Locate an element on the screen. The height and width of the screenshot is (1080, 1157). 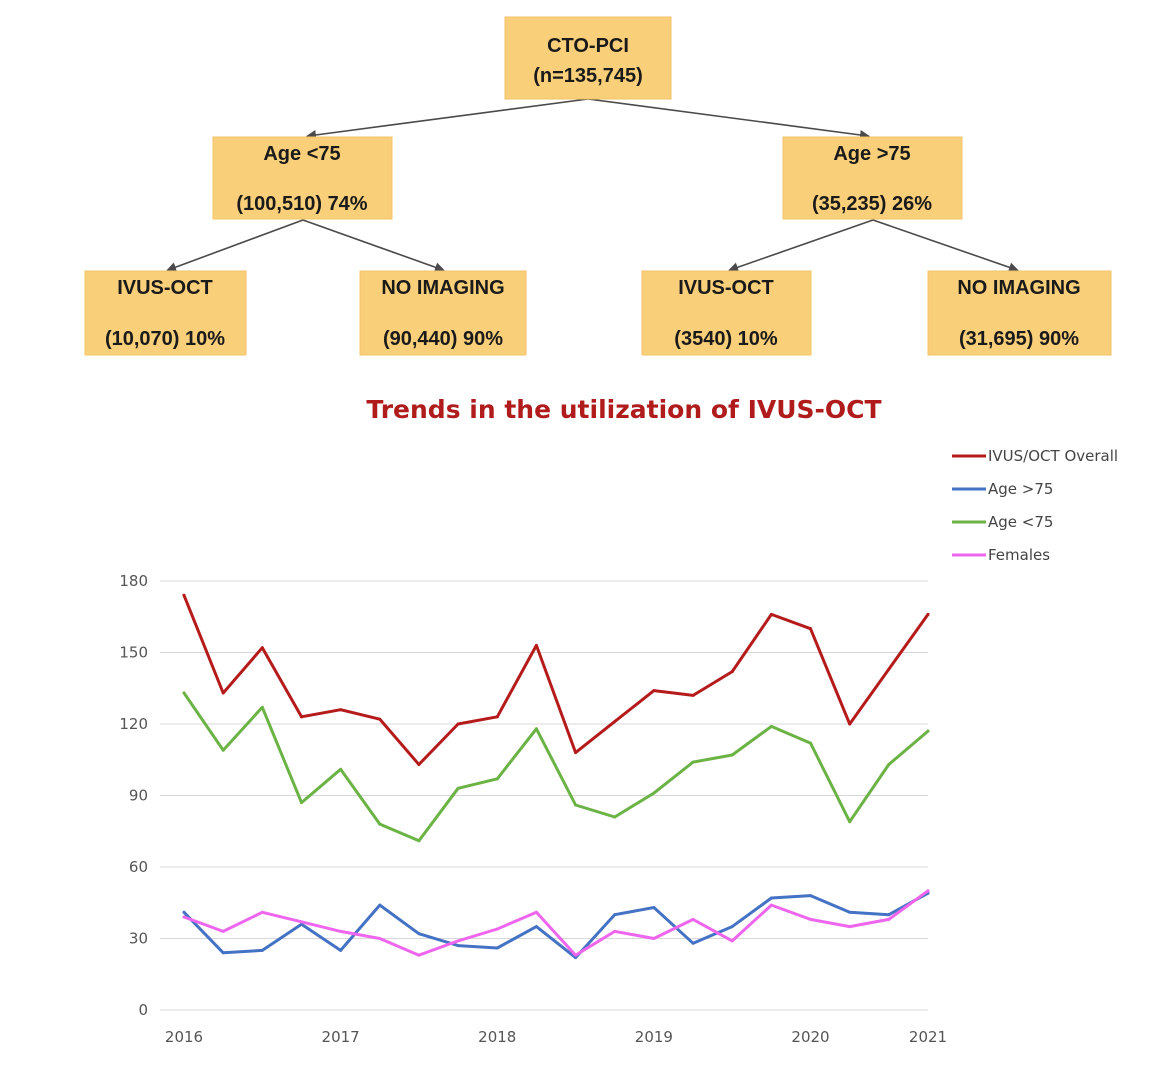
node-root: CTO-PCI (n=135,745) is located at coordinates (588, 58).